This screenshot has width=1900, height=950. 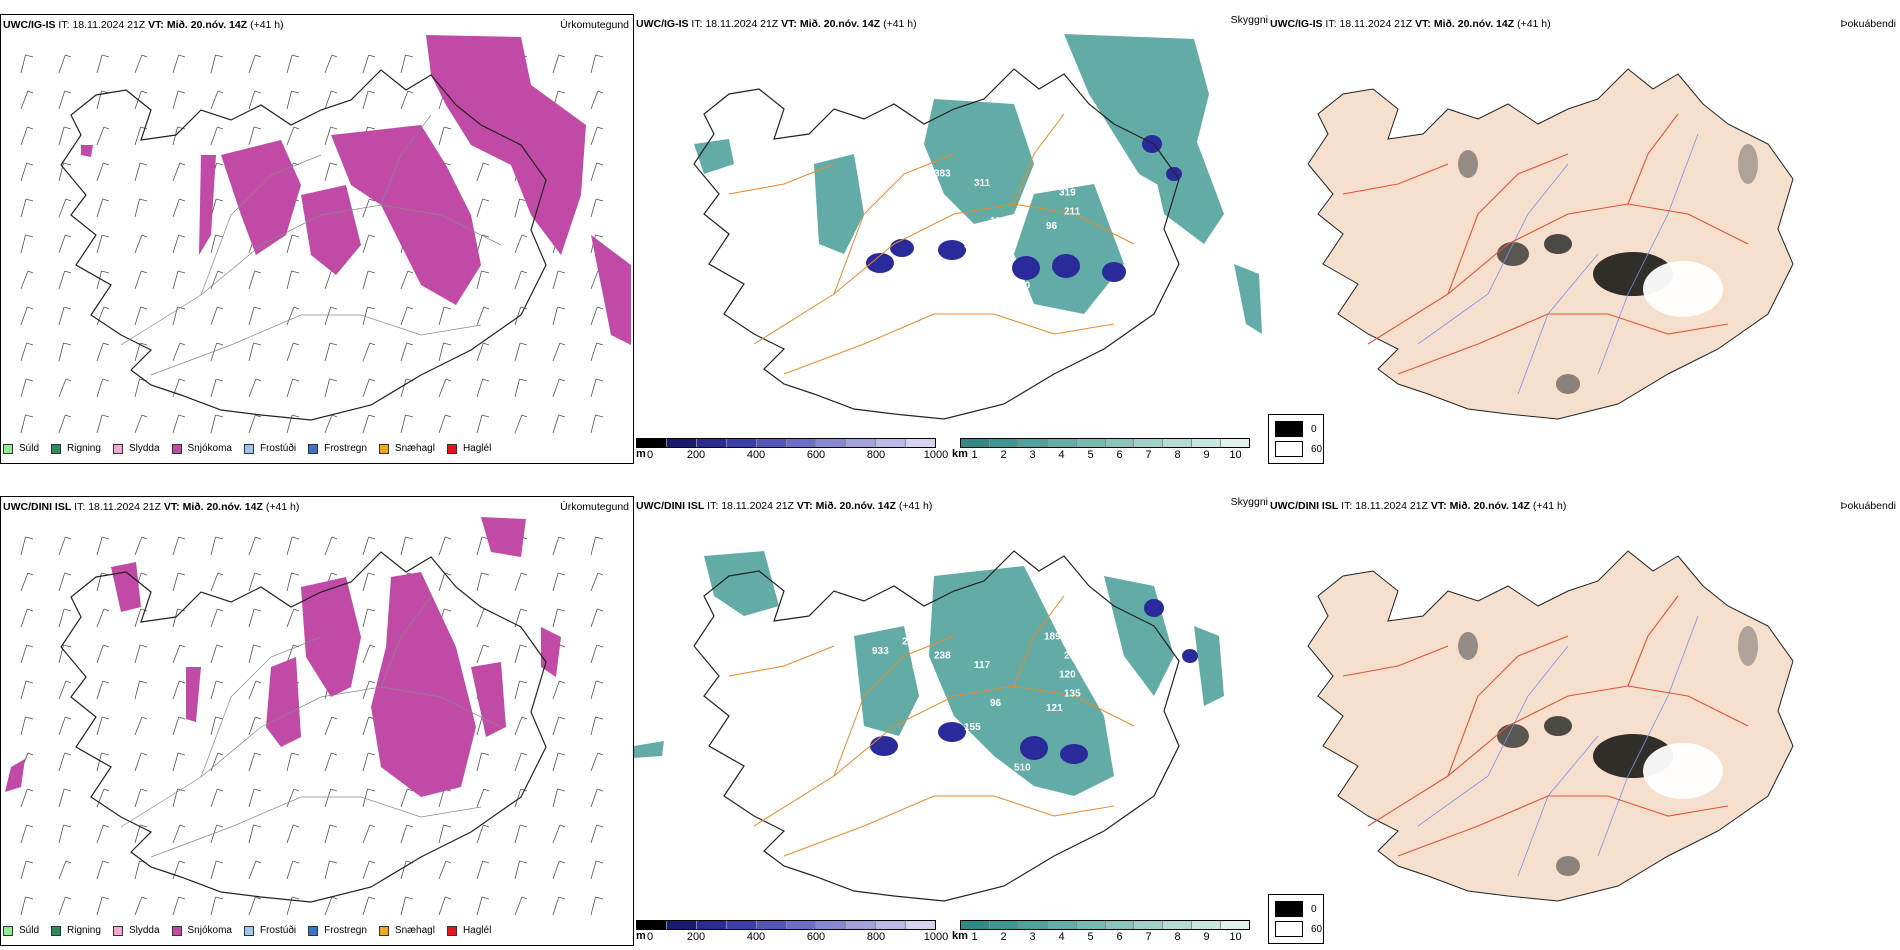 What do you see at coordinates (1032, 937) in the screenshot?
I see `colorbar-tick-label: 3` at bounding box center [1032, 937].